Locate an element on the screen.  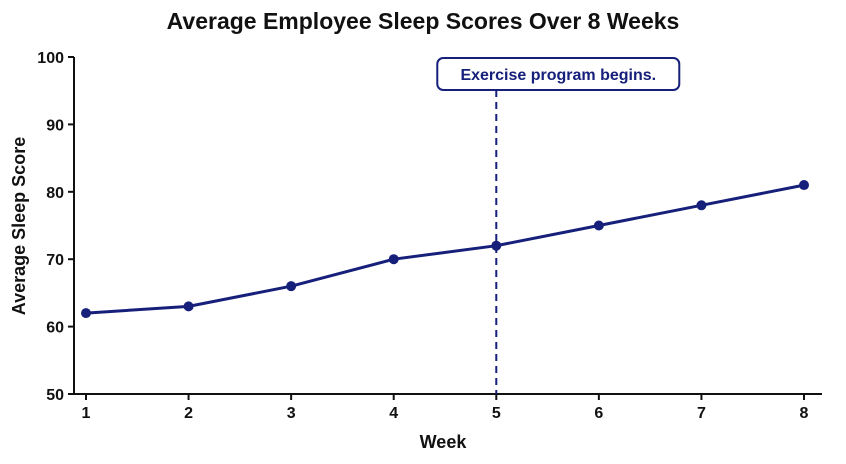
y-axis-title: Average Sleep Score is located at coordinates (19, 226).